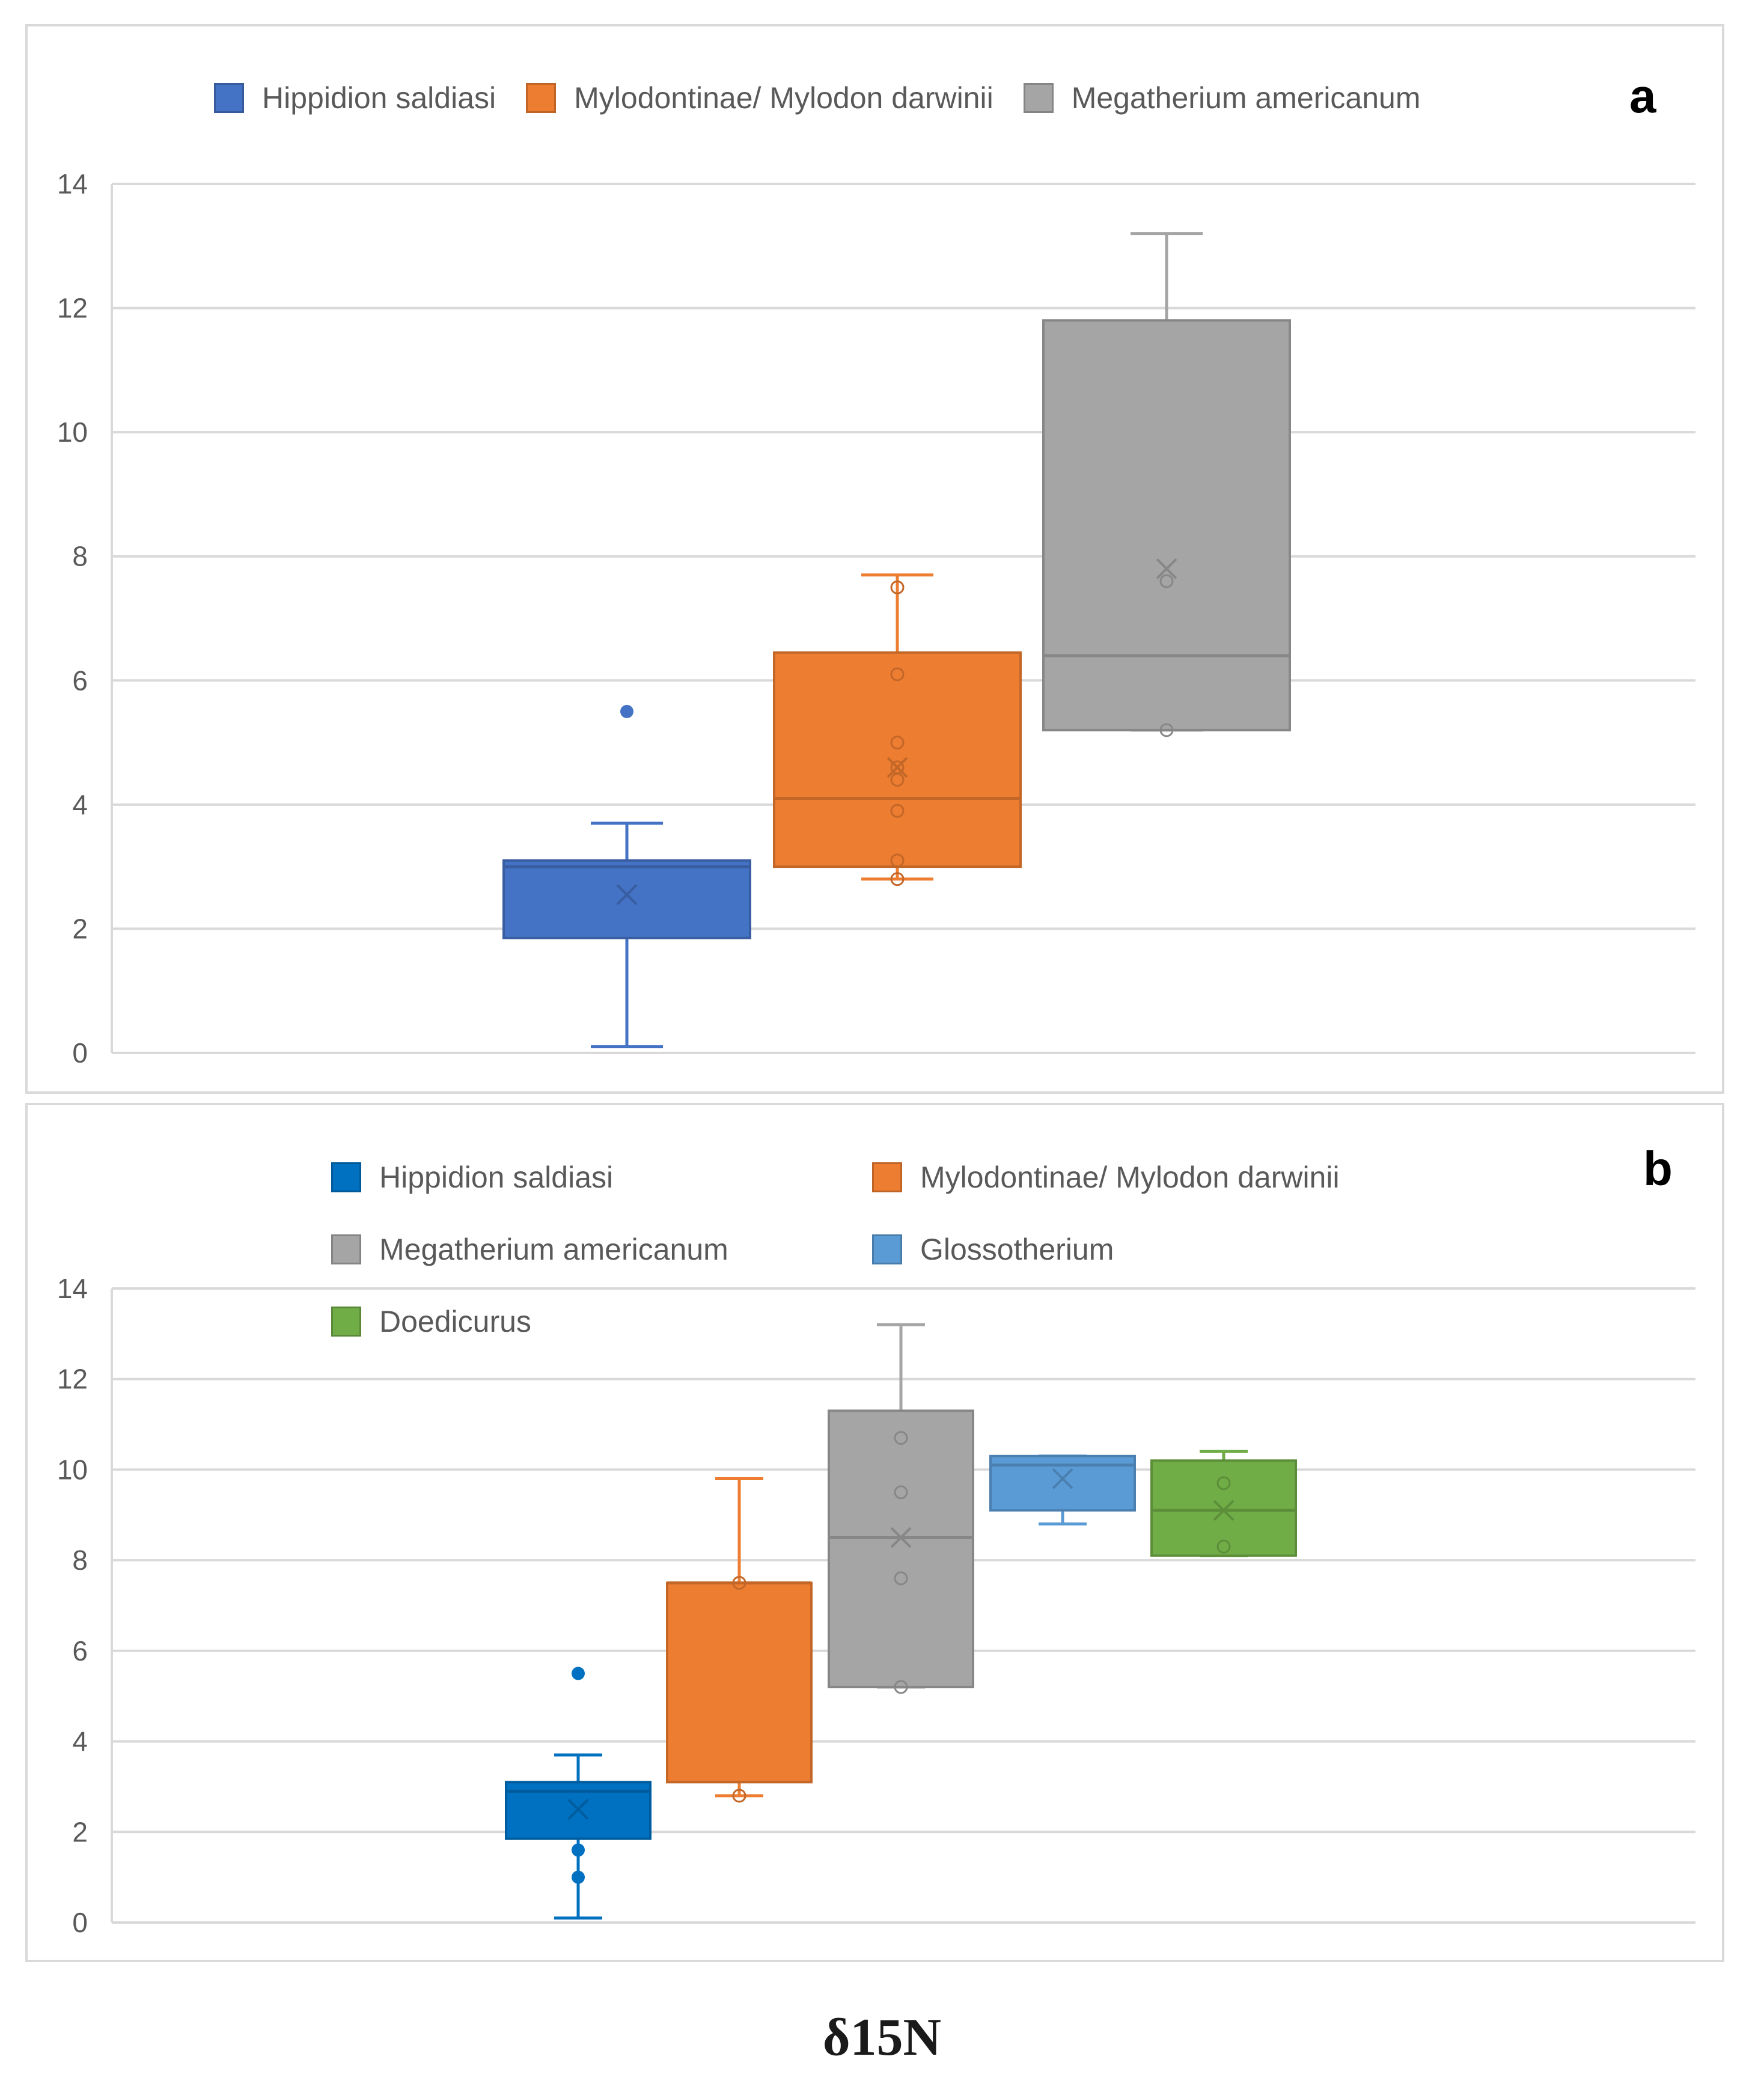  Describe the element at coordinates (1658, 1168) in the screenshot. I see `panel-label-b: b` at that location.